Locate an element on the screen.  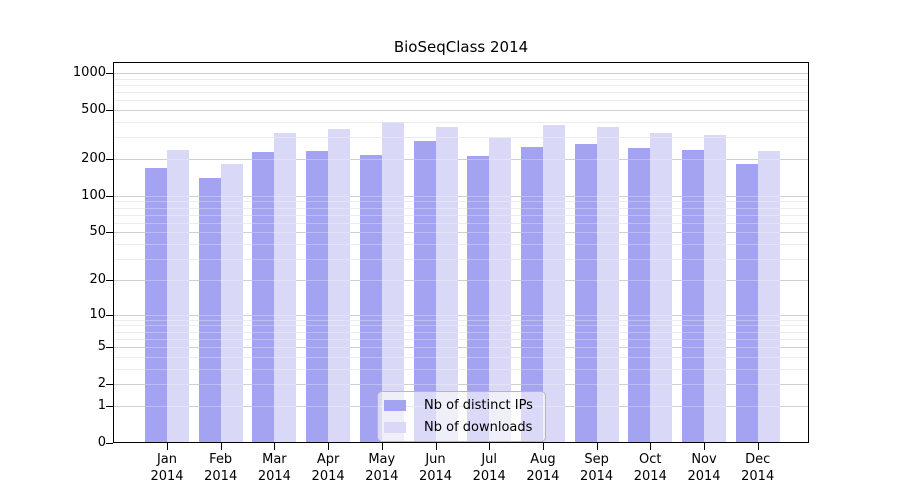
y-tick-label-10: 10 is located at coordinates (97, 314).